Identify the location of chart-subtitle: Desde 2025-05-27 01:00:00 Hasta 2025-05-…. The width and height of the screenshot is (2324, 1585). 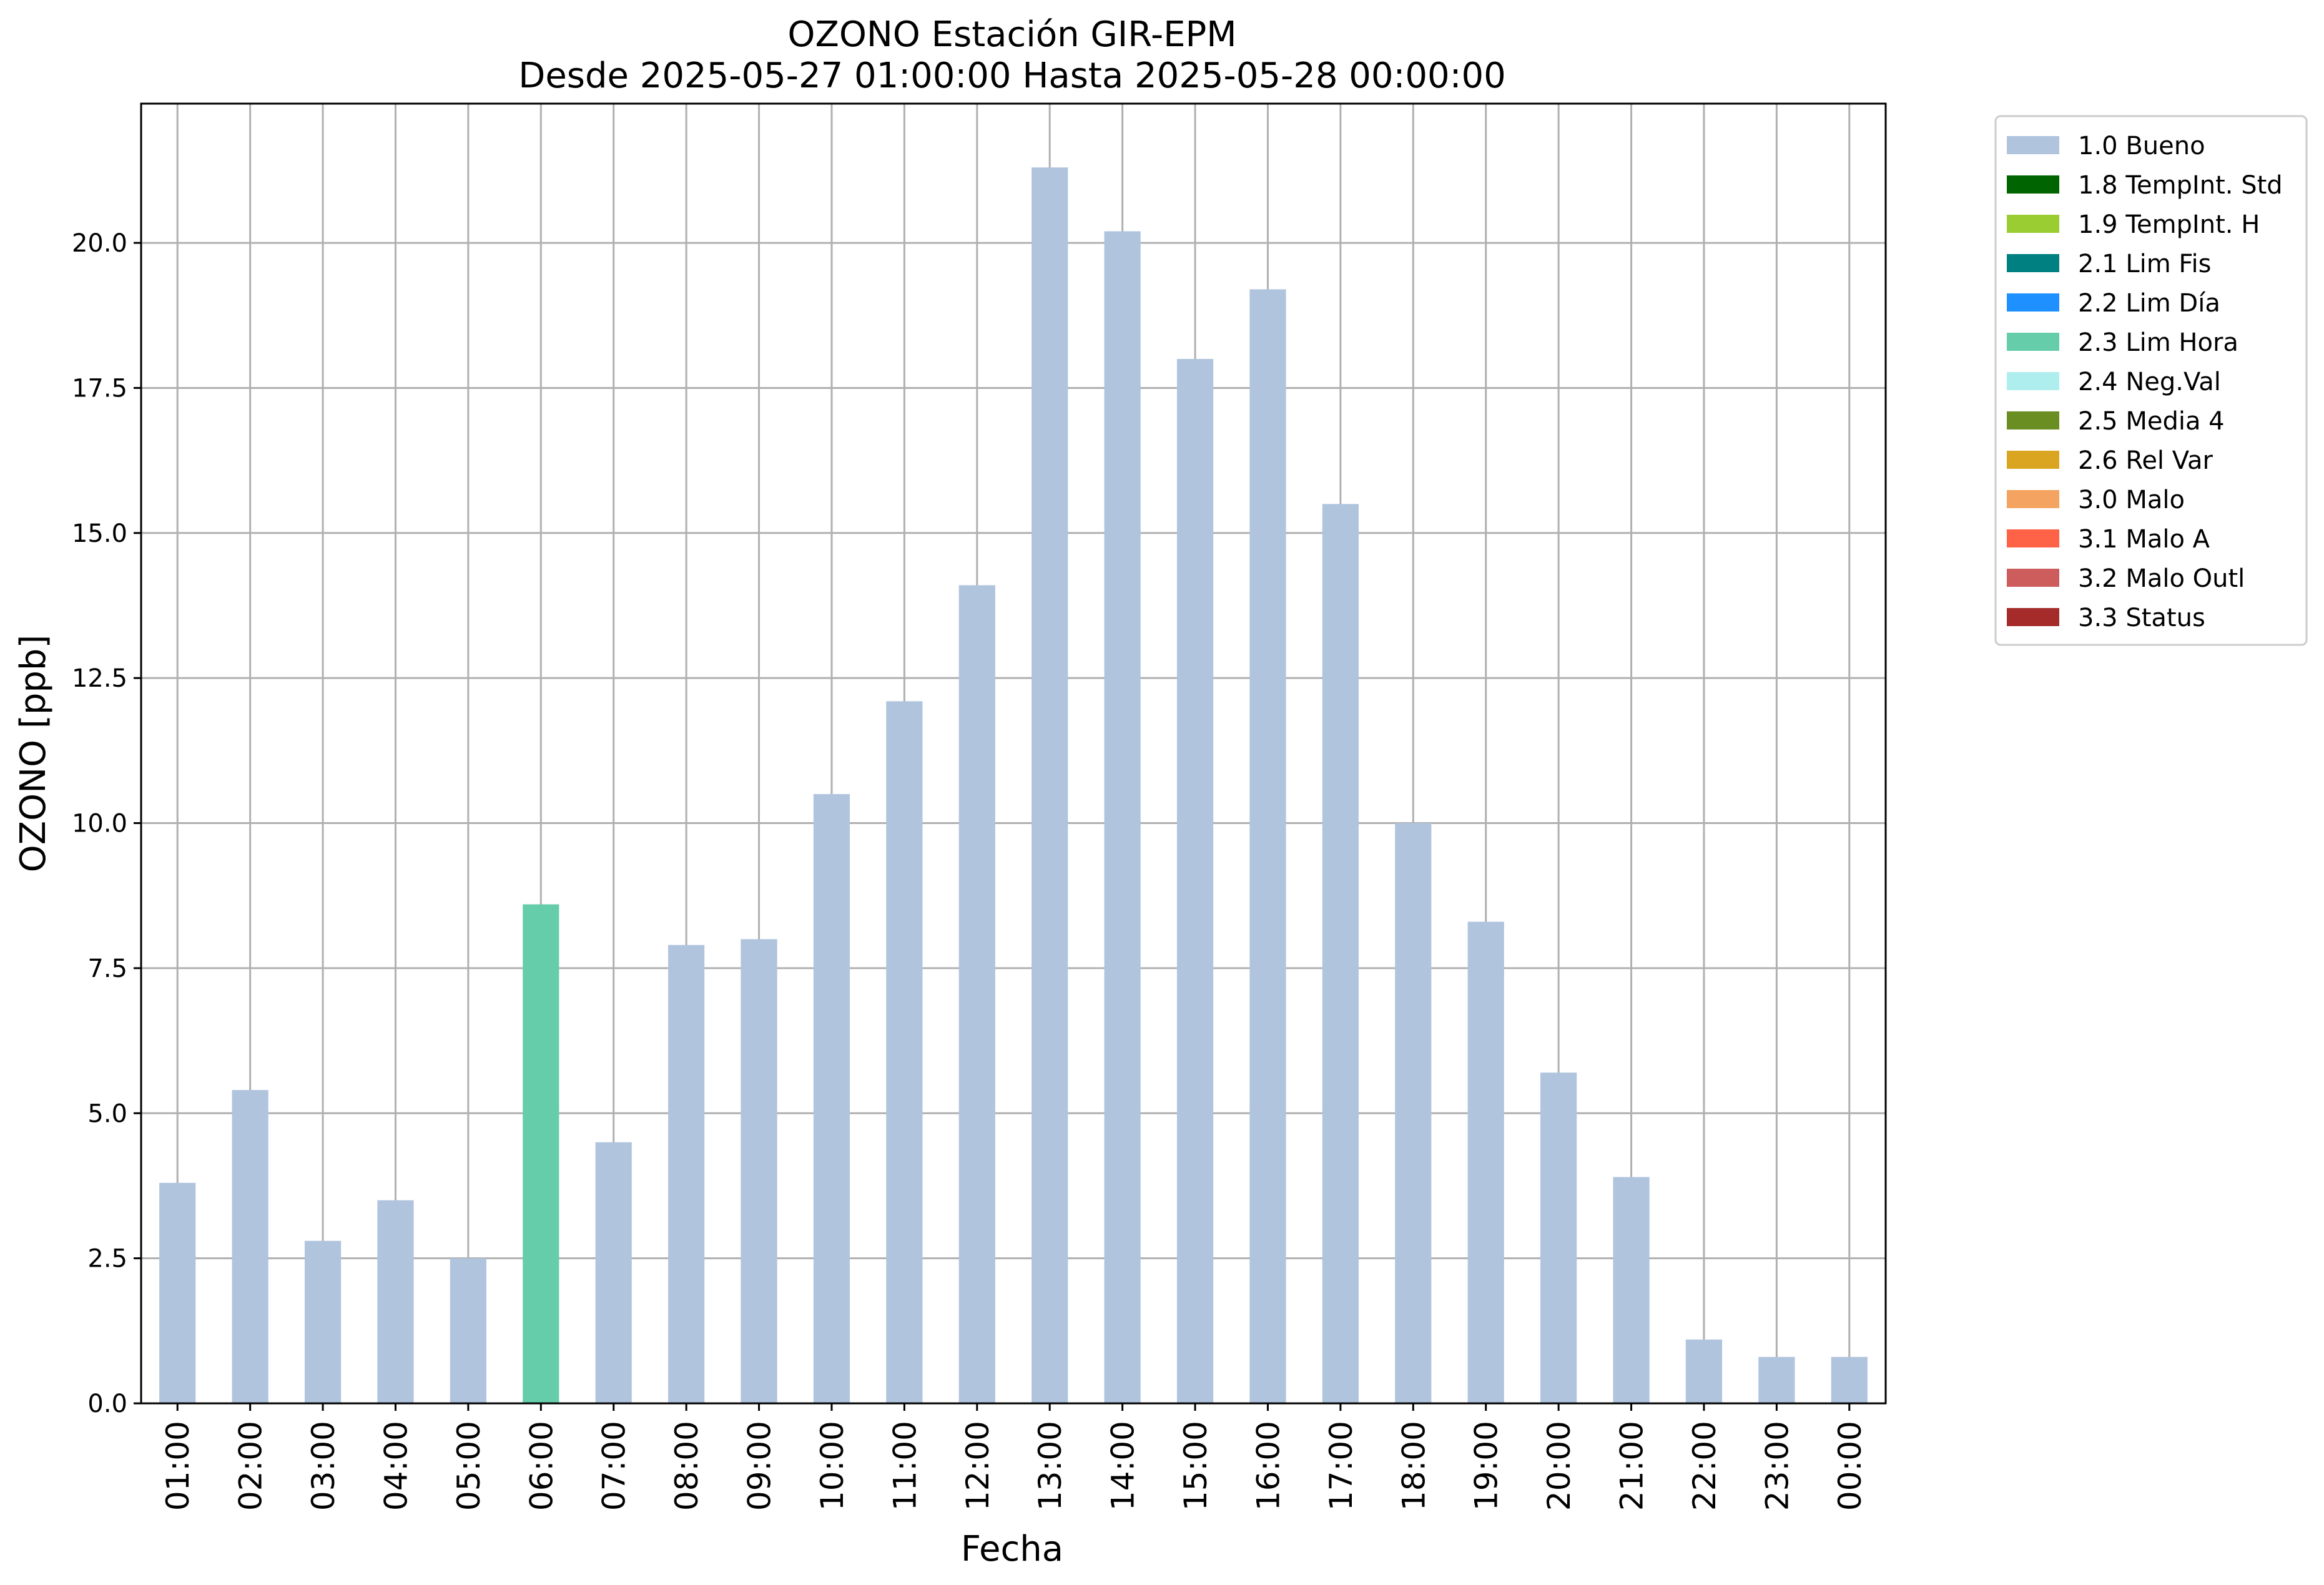
(1012, 76).